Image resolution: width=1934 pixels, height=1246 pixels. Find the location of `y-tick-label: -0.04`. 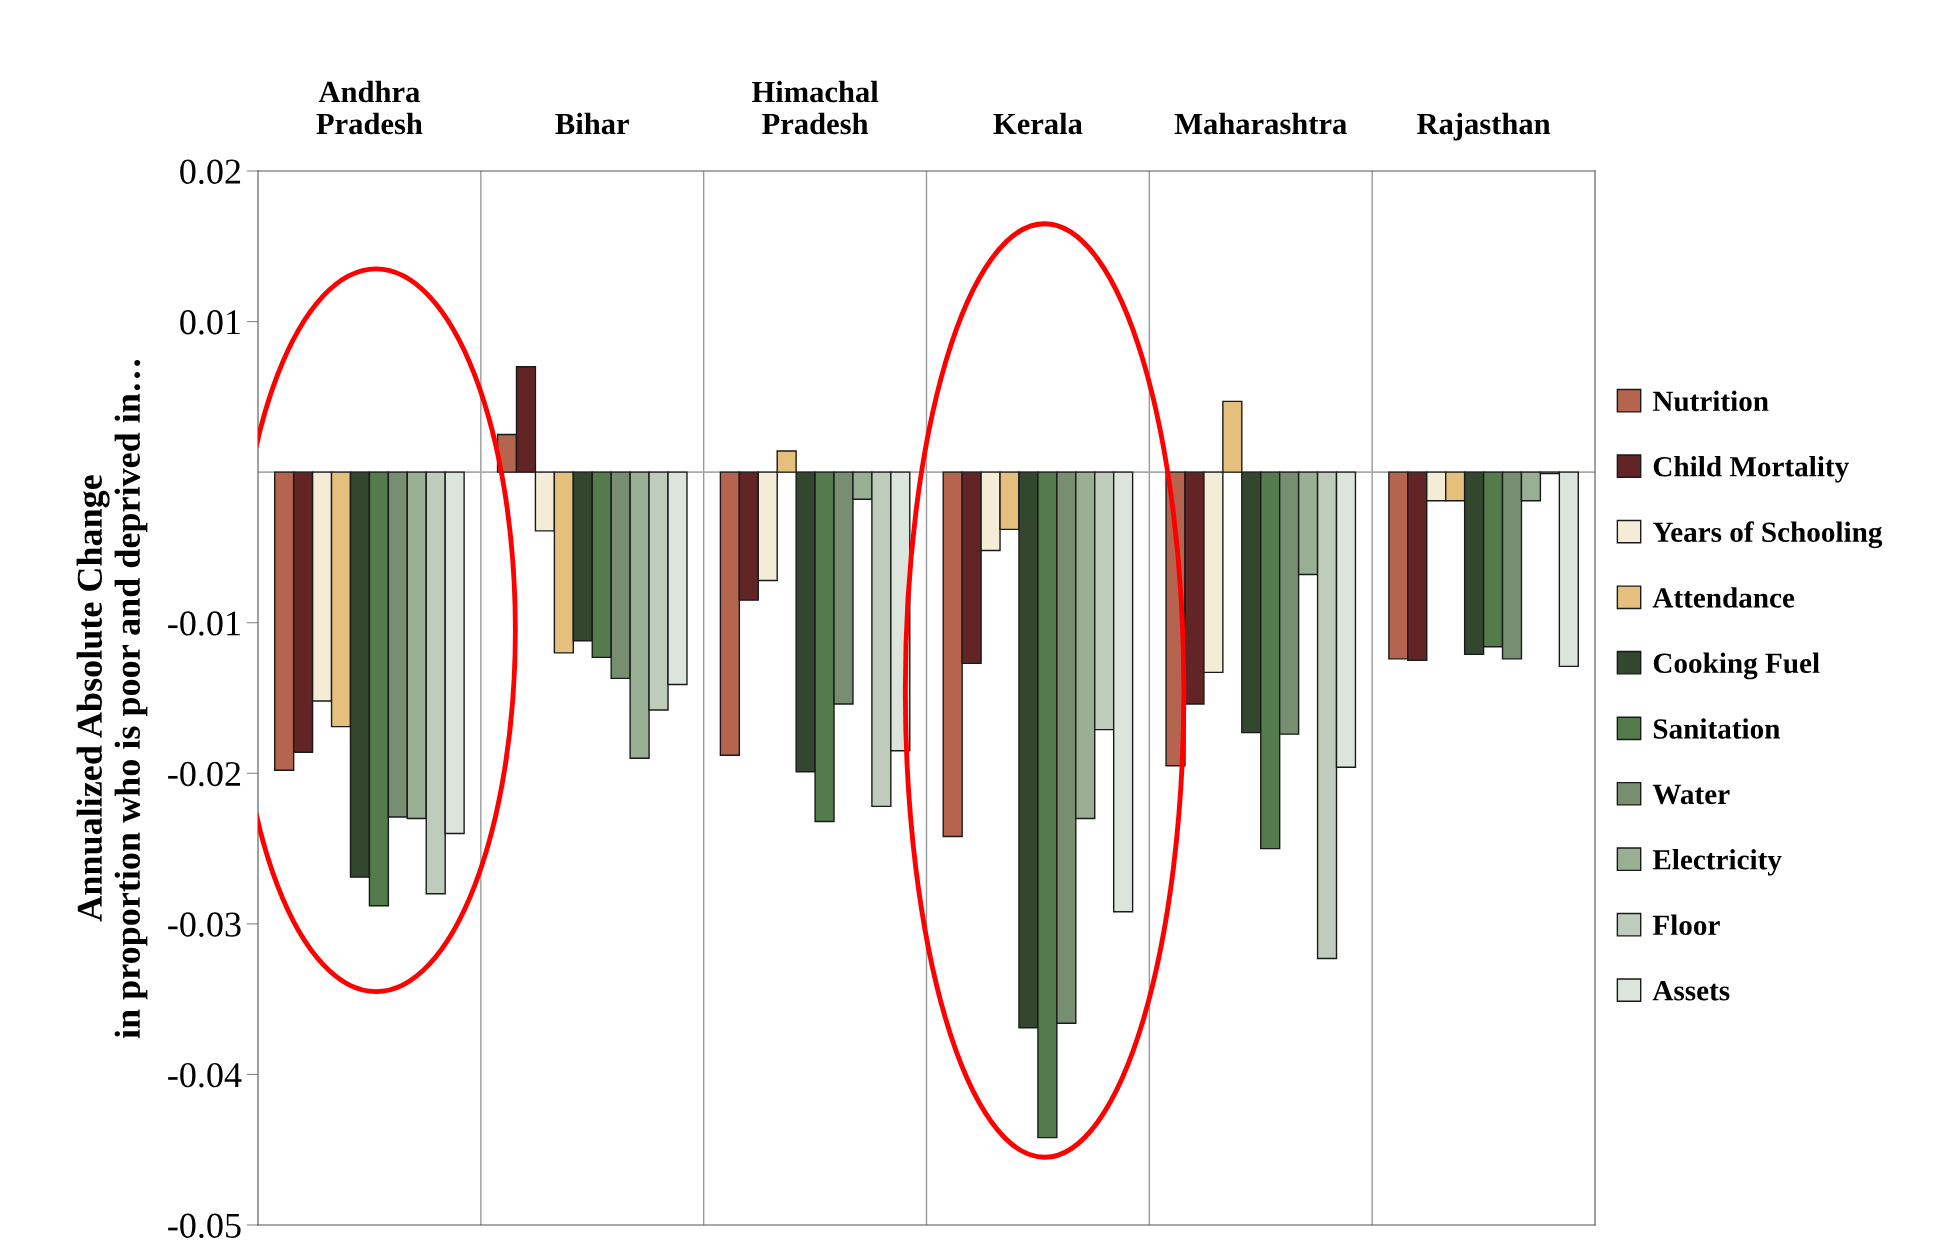

y-tick-label: -0.04 is located at coordinates (205, 1075).